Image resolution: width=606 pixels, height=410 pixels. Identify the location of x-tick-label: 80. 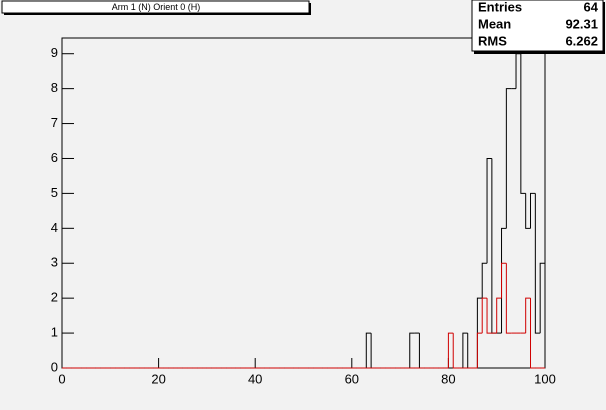
(448, 378).